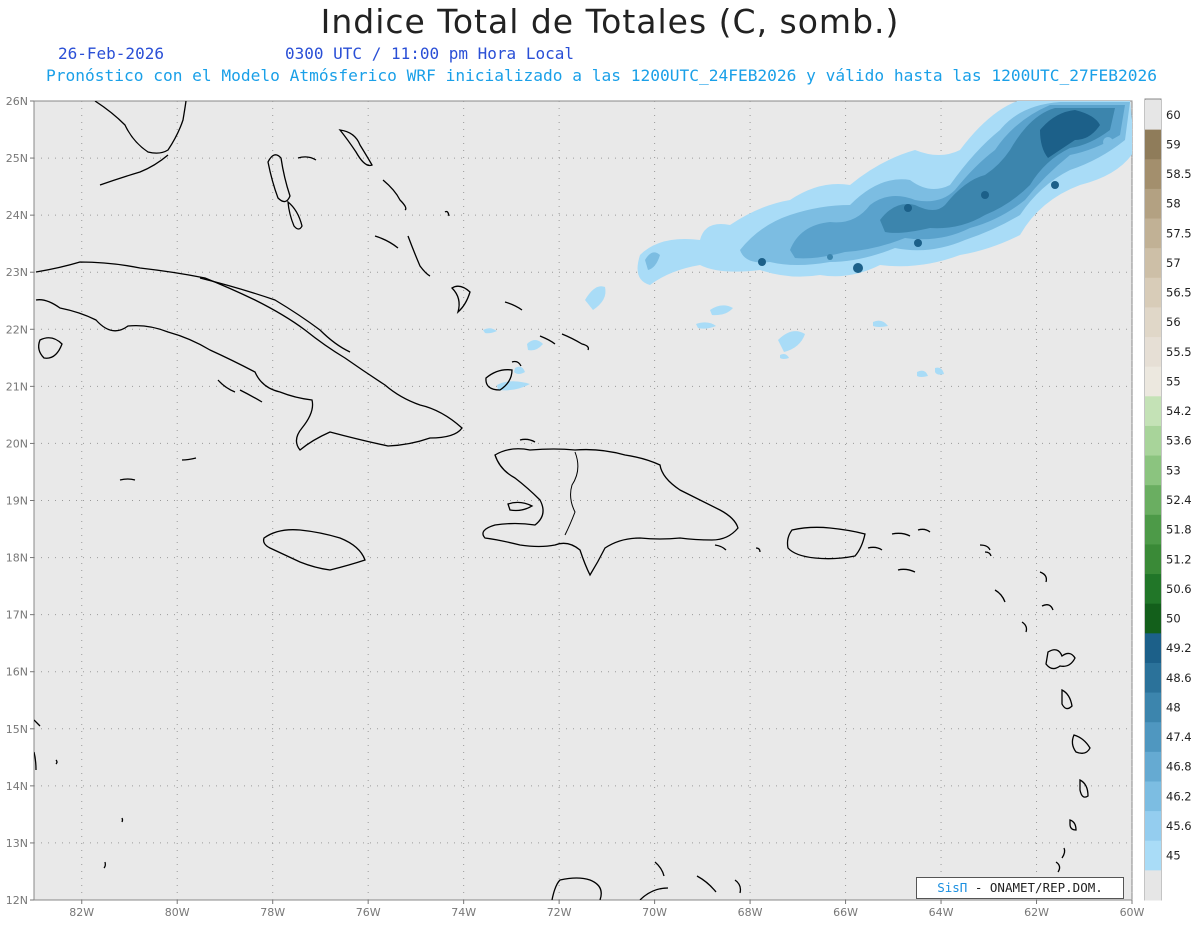 Image resolution: width=1200 pixels, height=927 pixels. I want to click on coastline-acklins, so click(460, 299).